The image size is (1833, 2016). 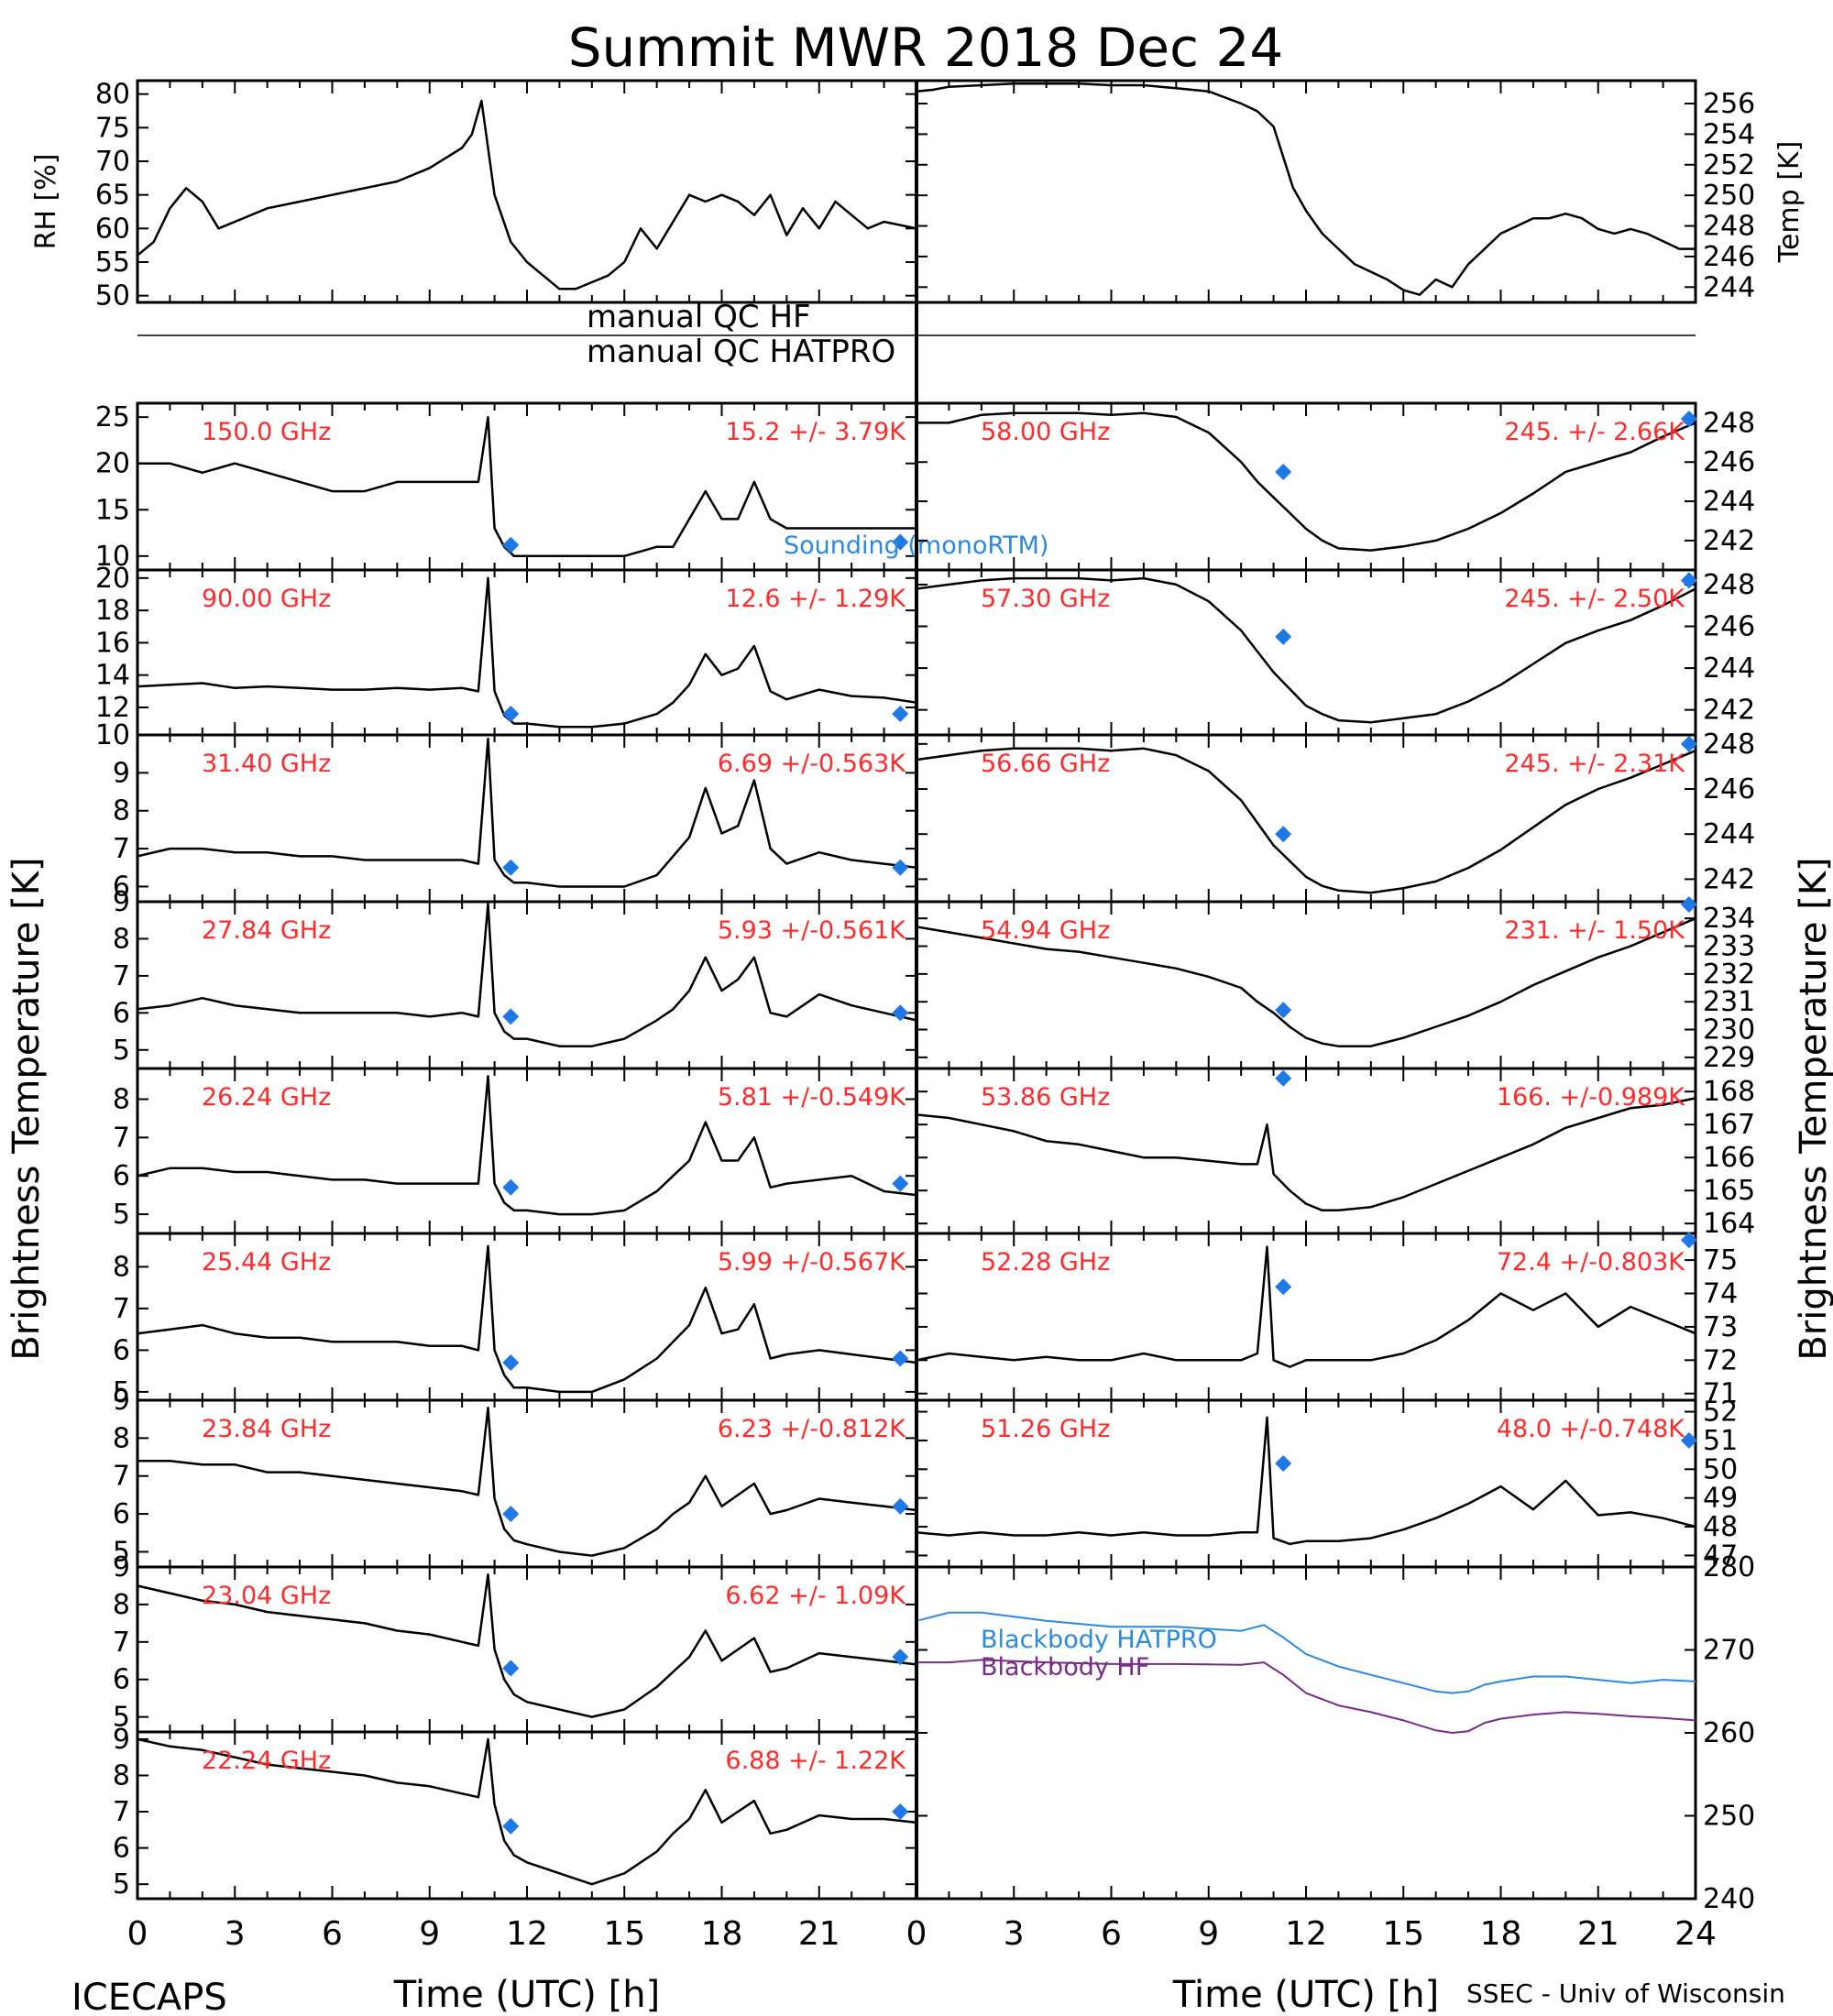 What do you see at coordinates (1591, 1097) in the screenshot?
I see `stat-label: 166. +/-0.989K` at bounding box center [1591, 1097].